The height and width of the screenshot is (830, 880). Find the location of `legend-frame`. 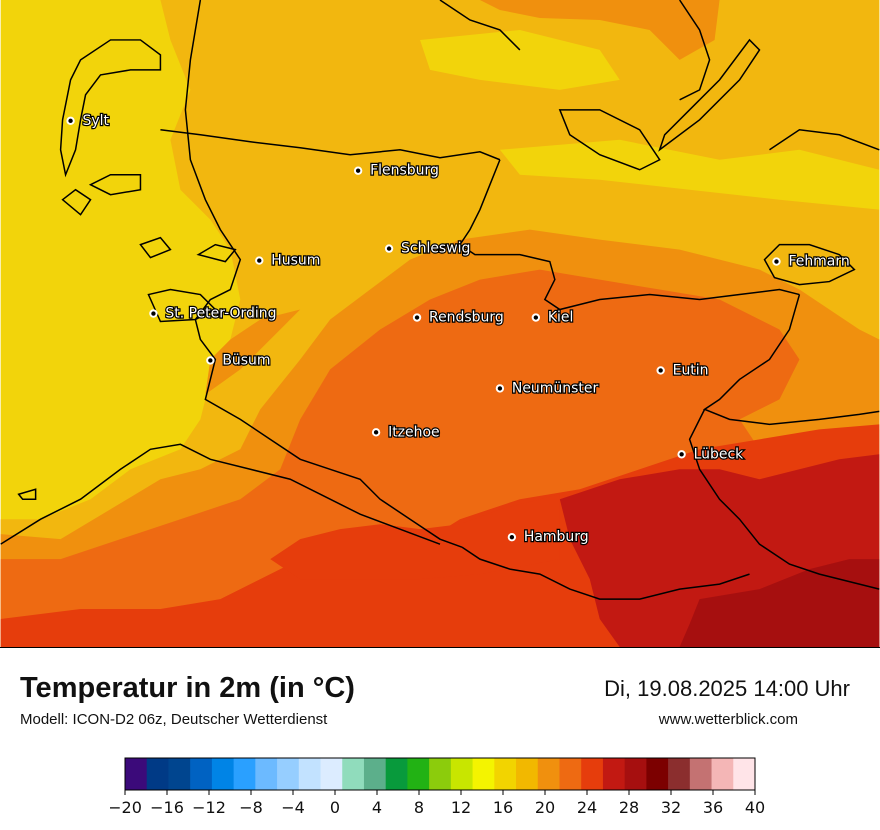

legend-frame is located at coordinates (440, 774).